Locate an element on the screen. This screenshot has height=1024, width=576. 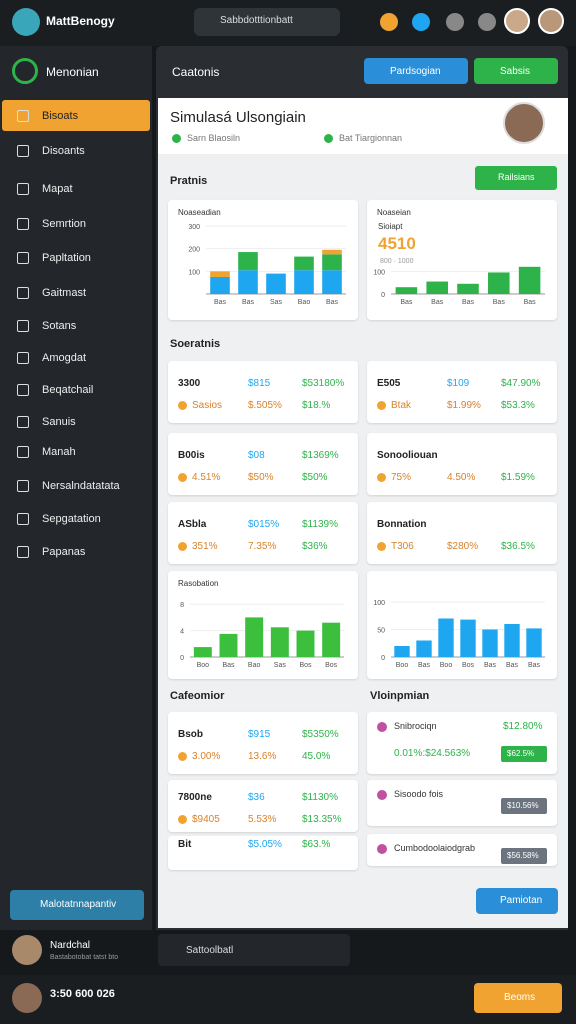
sidebar-button is located at coordinates (77, 905).